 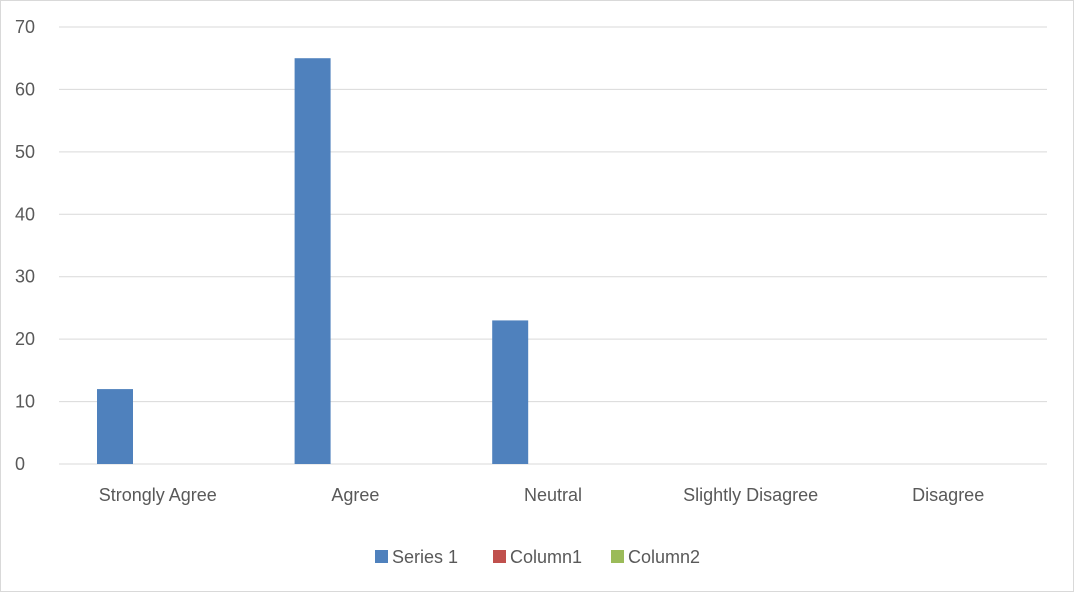 What do you see at coordinates (750, 495) in the screenshot?
I see `x-tick-label: Slightly Disagree` at bounding box center [750, 495].